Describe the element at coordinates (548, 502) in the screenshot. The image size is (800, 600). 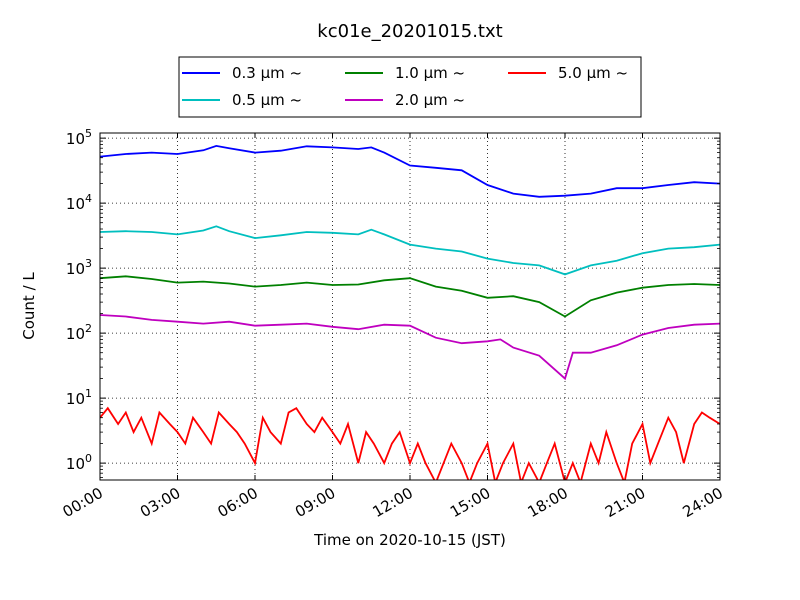
I see `x-tick-label: 18:00` at that location.